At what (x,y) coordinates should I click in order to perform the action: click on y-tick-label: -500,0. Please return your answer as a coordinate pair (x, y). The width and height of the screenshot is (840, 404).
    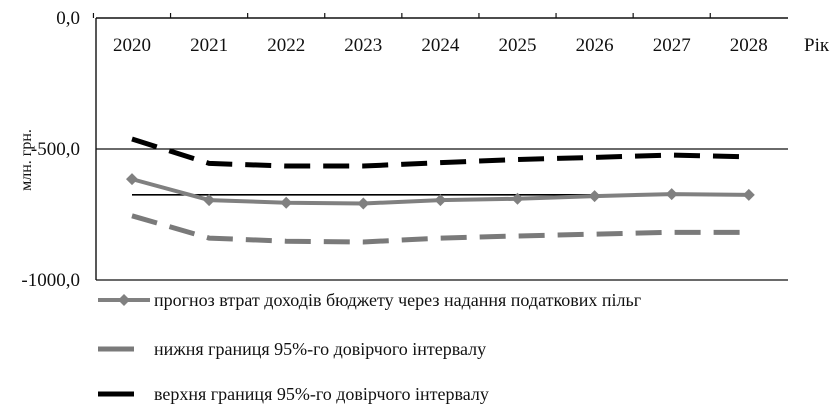
    Looking at the image, I should click on (55, 149).